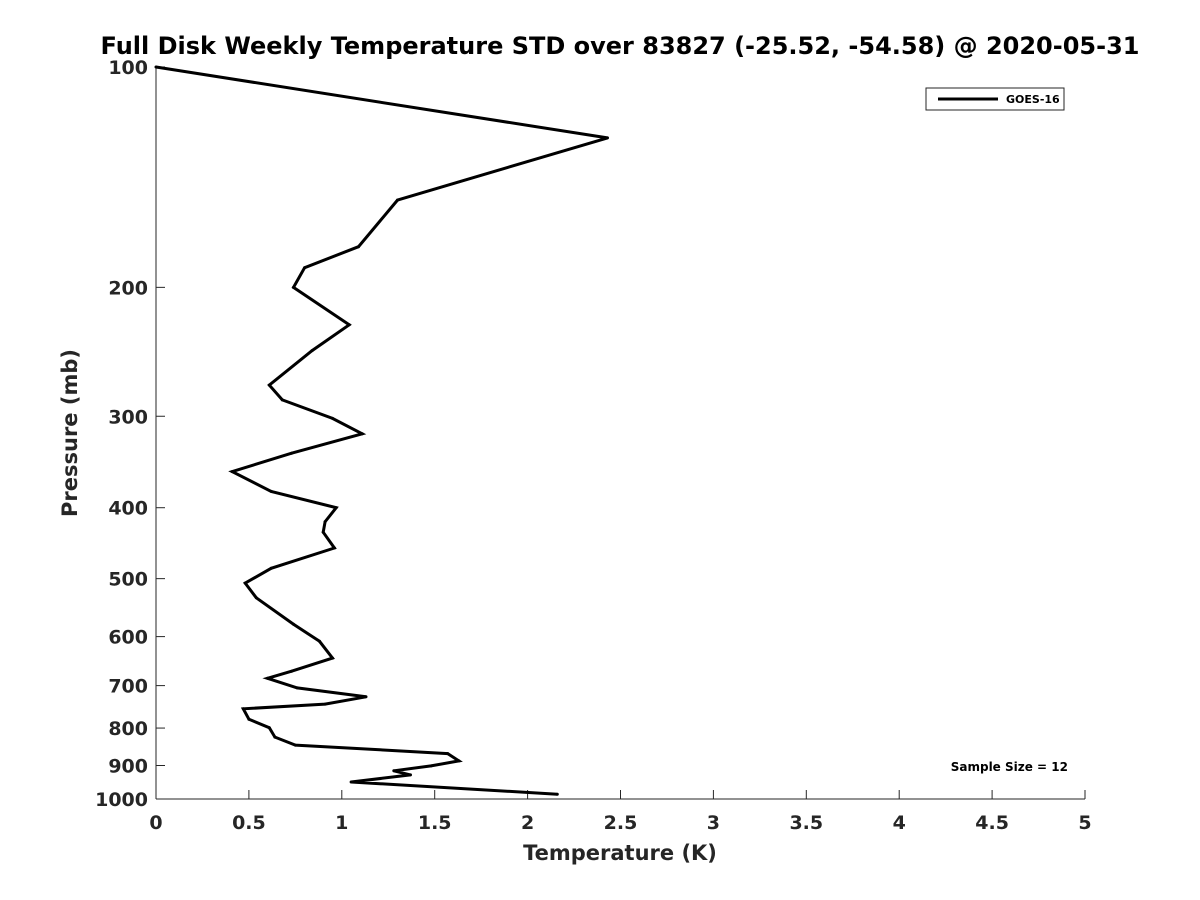 The width and height of the screenshot is (1200, 900). I want to click on x-ticks: 0 0.5 1 1.5 2 2.5 3 3.5 4 4.5 5, so click(620, 812).